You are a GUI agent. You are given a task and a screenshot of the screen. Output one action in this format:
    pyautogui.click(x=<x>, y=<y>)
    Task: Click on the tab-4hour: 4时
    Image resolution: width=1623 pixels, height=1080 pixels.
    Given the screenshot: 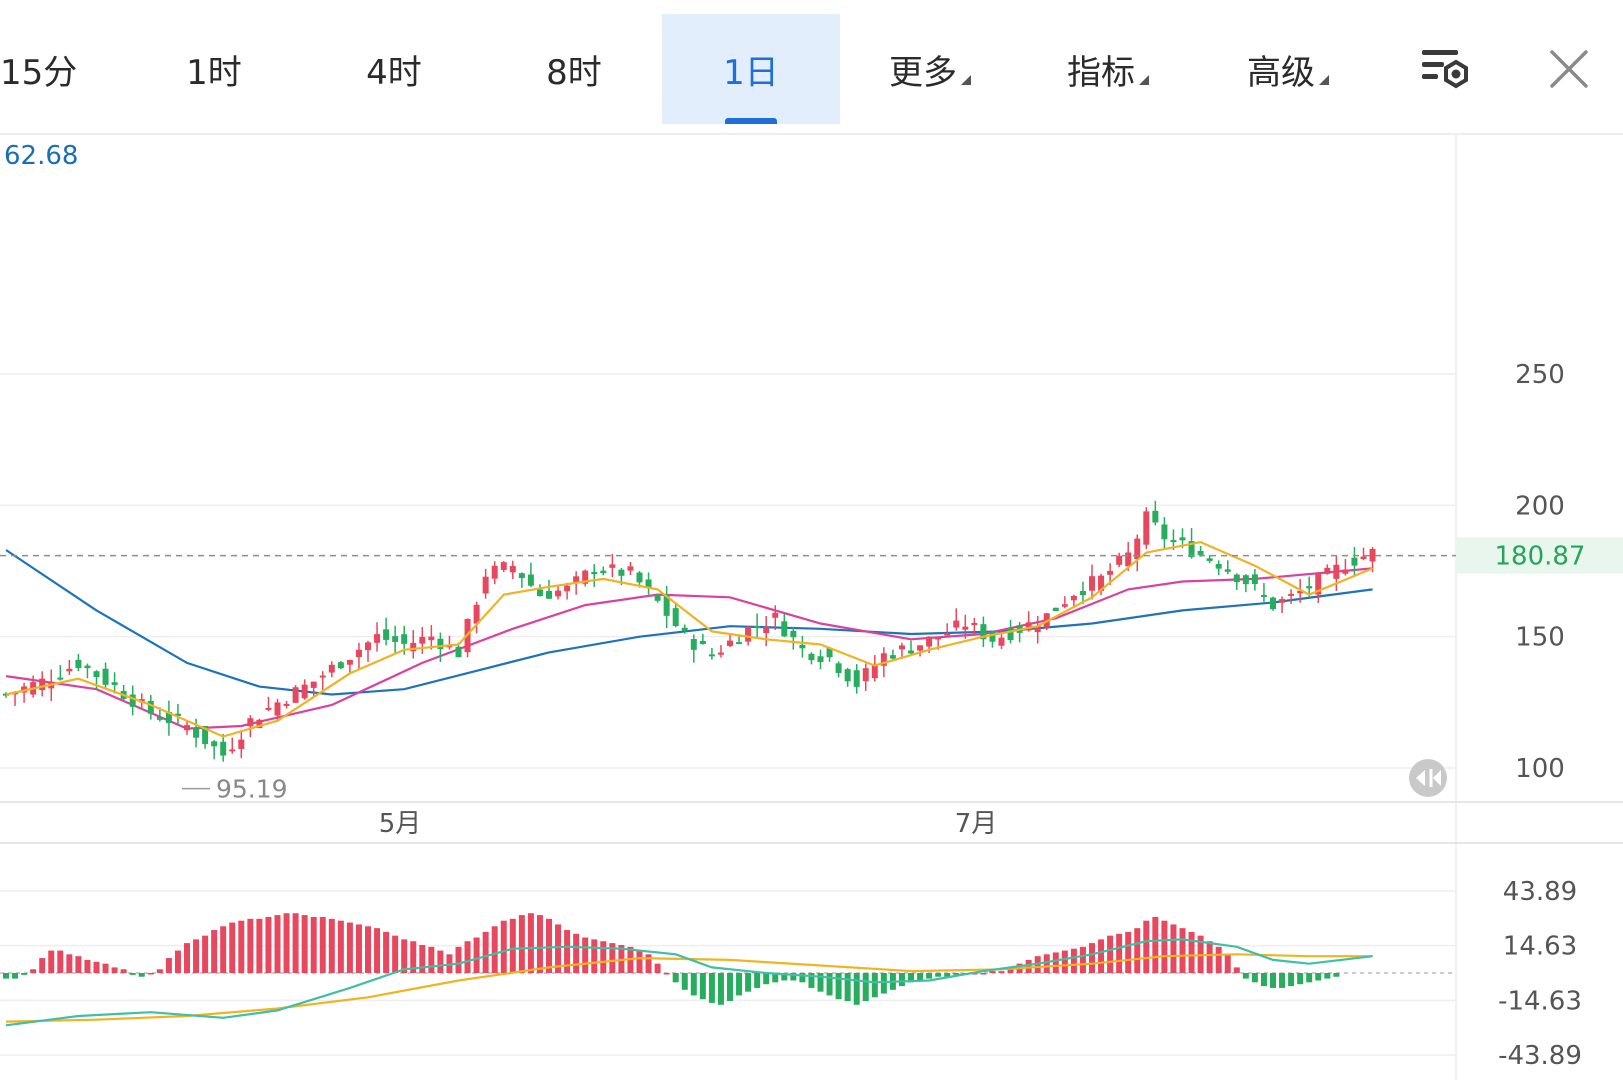 What is the action you would take?
    pyautogui.click(x=394, y=69)
    